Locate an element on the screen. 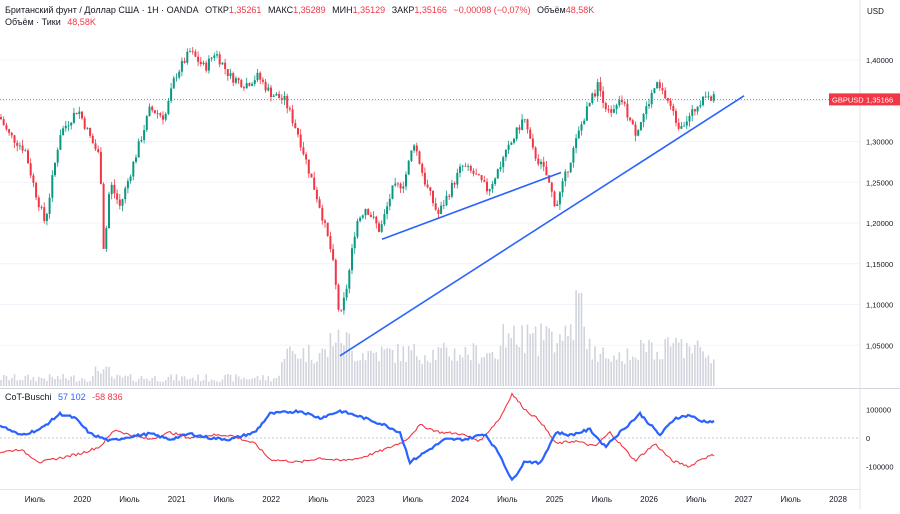  currency-label: USD is located at coordinates (875, 11).